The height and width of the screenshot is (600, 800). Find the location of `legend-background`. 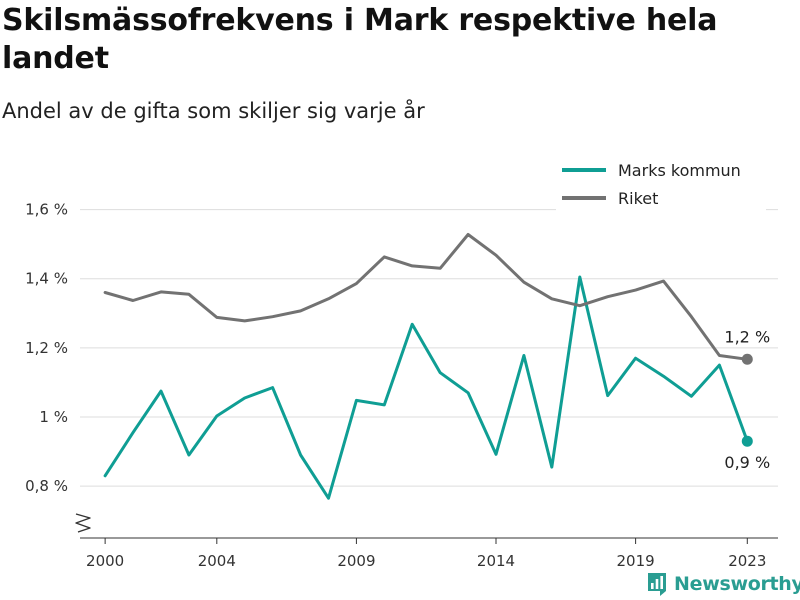

legend-background is located at coordinates (661, 184).